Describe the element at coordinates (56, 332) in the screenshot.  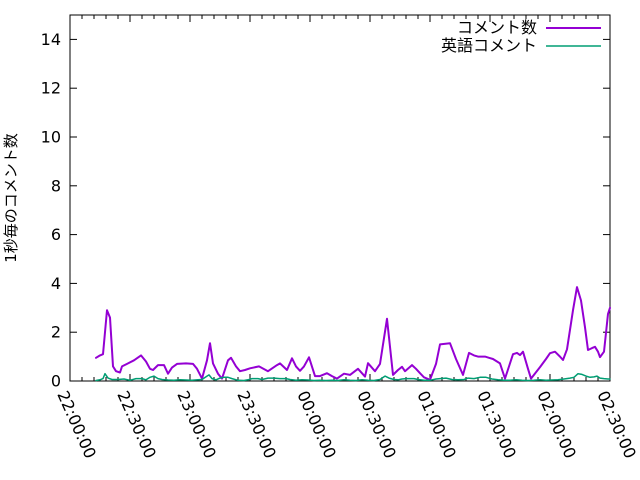
I see `y-tick-label: 2` at that location.